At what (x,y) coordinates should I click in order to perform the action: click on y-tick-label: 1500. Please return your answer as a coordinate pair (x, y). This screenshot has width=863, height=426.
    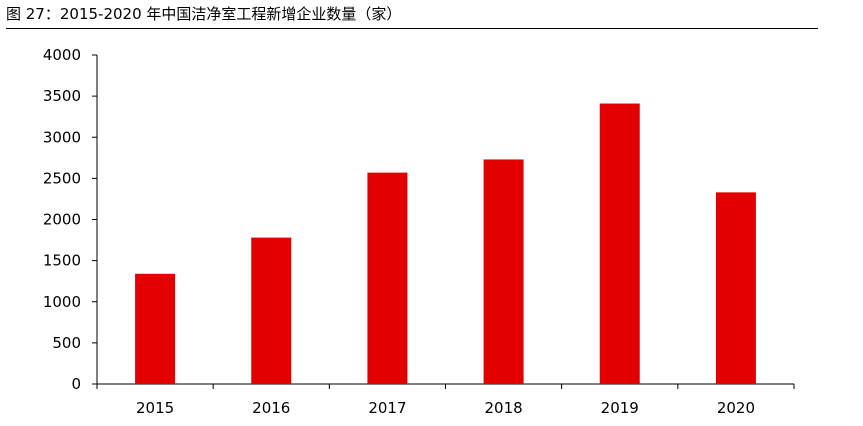
    Looking at the image, I should click on (62, 261).